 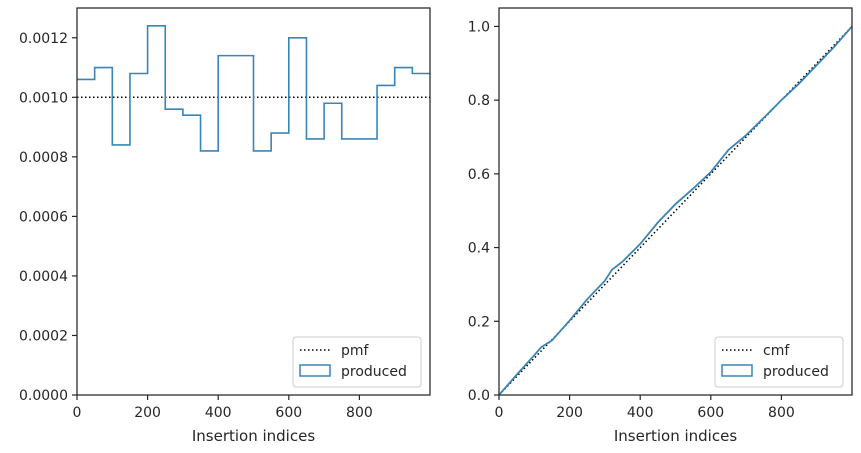 I want to click on left-y-tick-label: 0.0002, so click(x=43, y=336).